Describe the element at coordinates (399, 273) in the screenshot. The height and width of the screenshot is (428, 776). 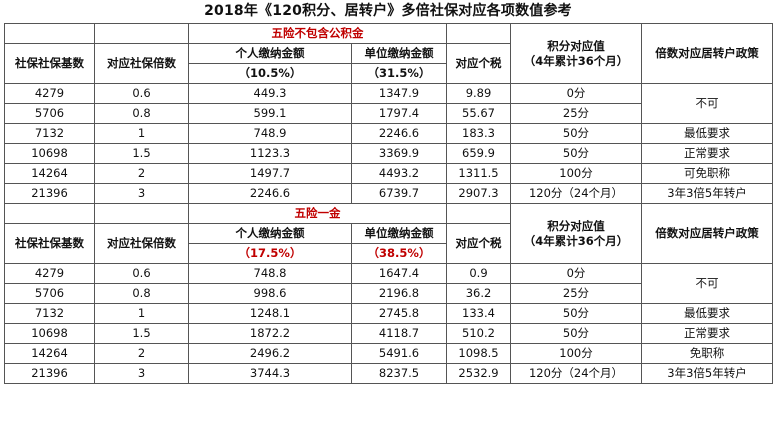
I see `unit-cell: 1647.4` at that location.